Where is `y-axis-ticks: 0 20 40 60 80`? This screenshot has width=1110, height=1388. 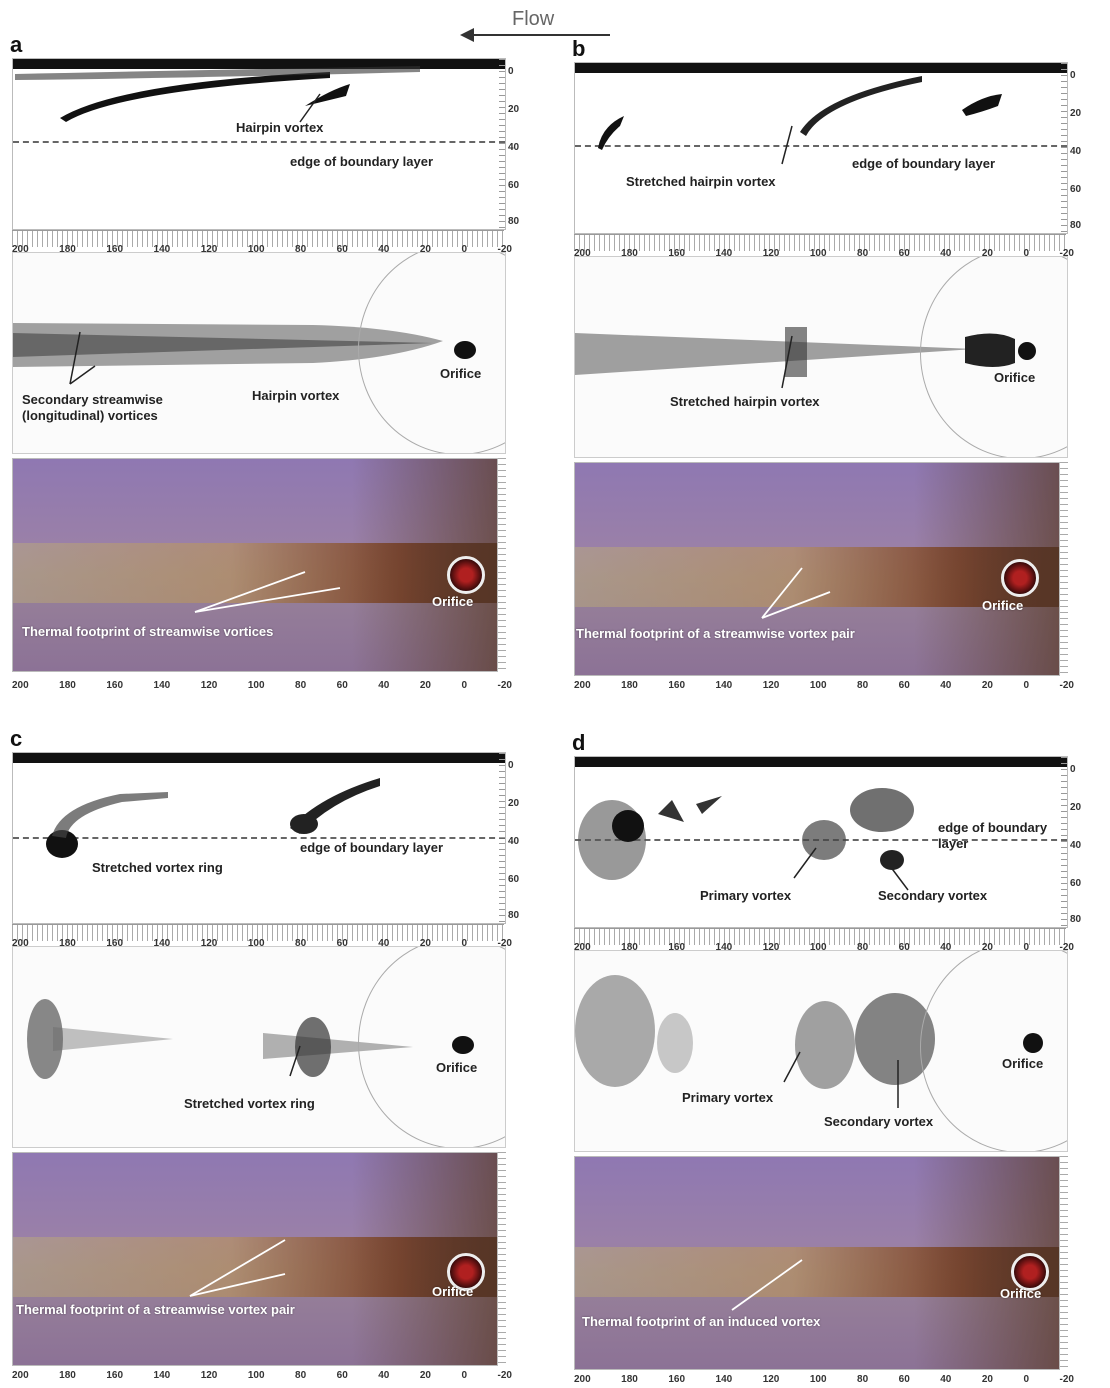
y-axis-ticks: 0 20 40 60 80 is located at coordinates (1087, 147).